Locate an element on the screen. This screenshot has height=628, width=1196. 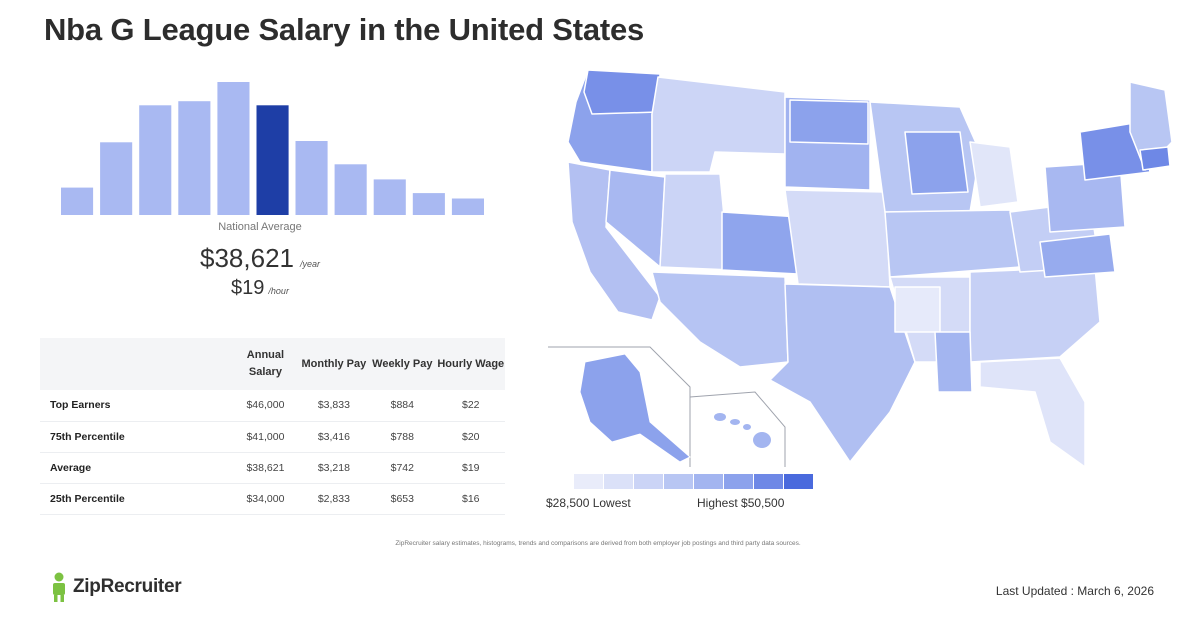
hawaii-inset is located at coordinates (737, 429).